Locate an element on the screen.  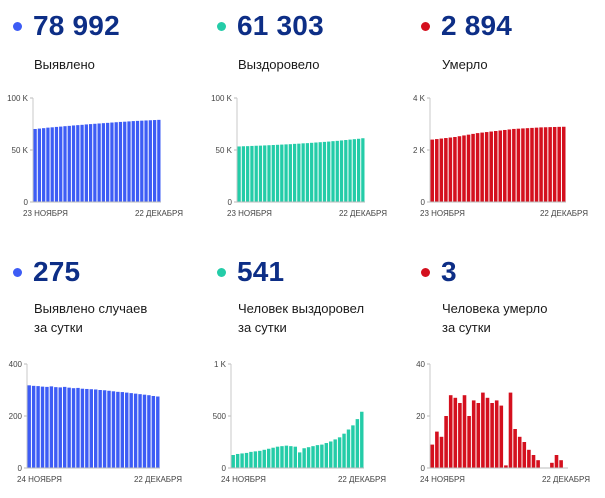
deaths-daily-value: 3 is located at coordinates (449, 271).